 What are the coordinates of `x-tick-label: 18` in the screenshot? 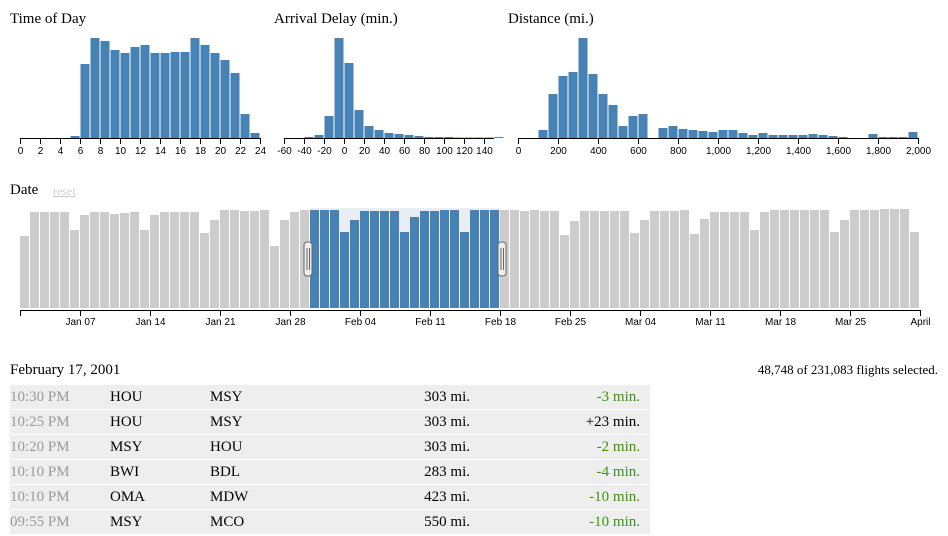 It's located at (201, 151).